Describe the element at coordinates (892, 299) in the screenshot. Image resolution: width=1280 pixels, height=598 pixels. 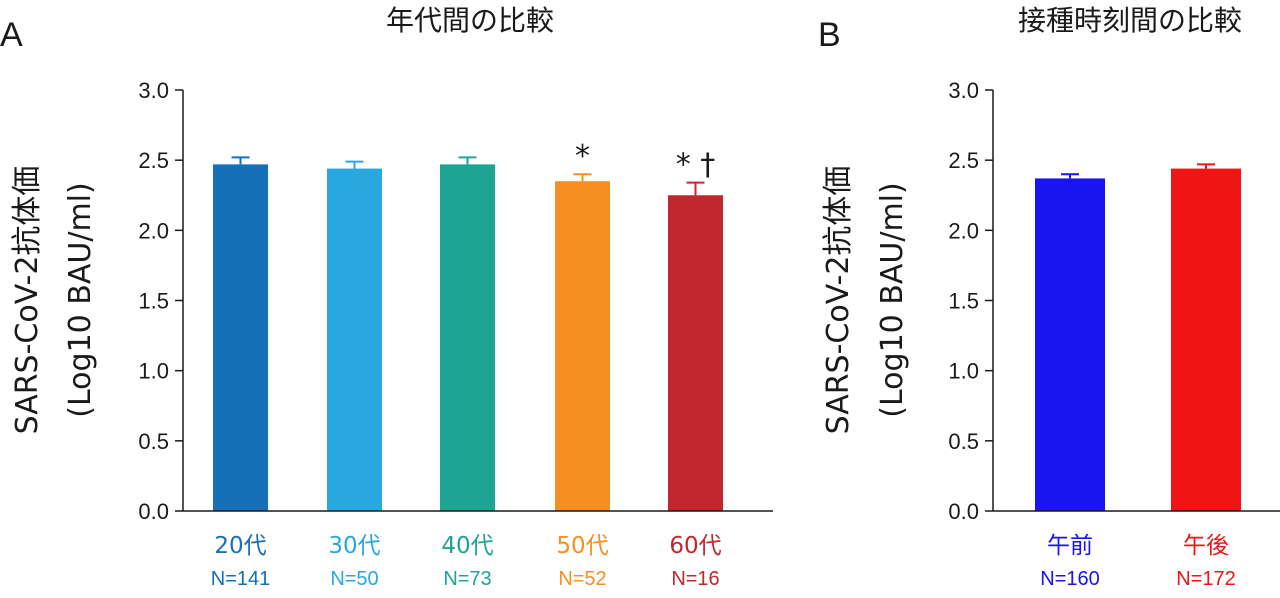
I see `panel-b-ylabel-line2: (Log10 BAU/ml)` at that location.